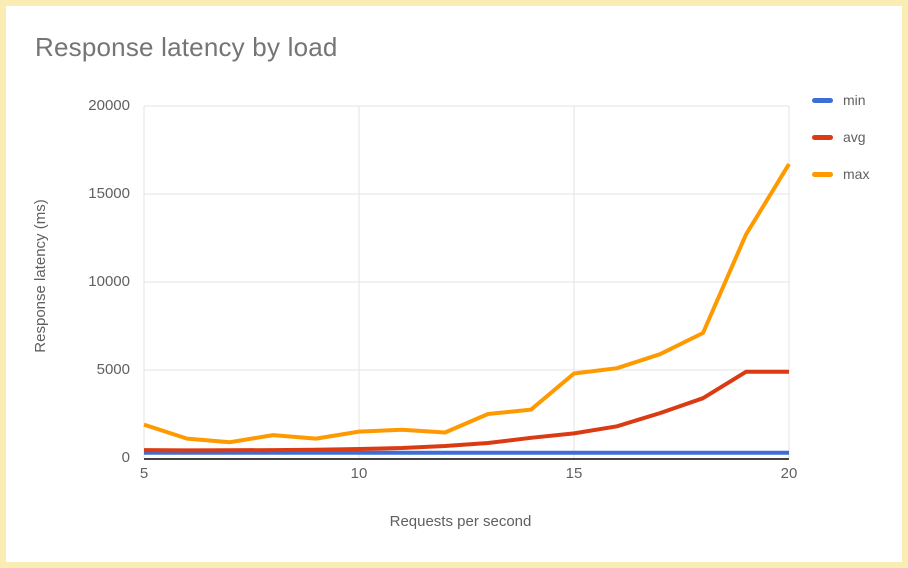  I want to click on legend-label: max, so click(856, 174).